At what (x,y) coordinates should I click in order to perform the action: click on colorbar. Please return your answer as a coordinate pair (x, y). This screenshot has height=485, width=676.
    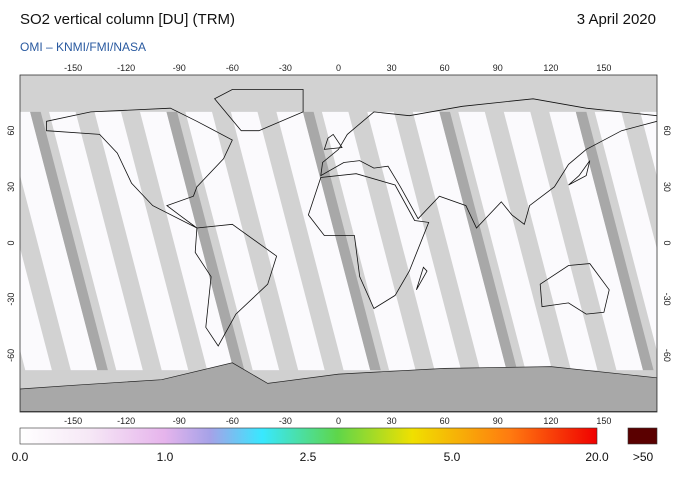
    Looking at the image, I should click on (308, 436).